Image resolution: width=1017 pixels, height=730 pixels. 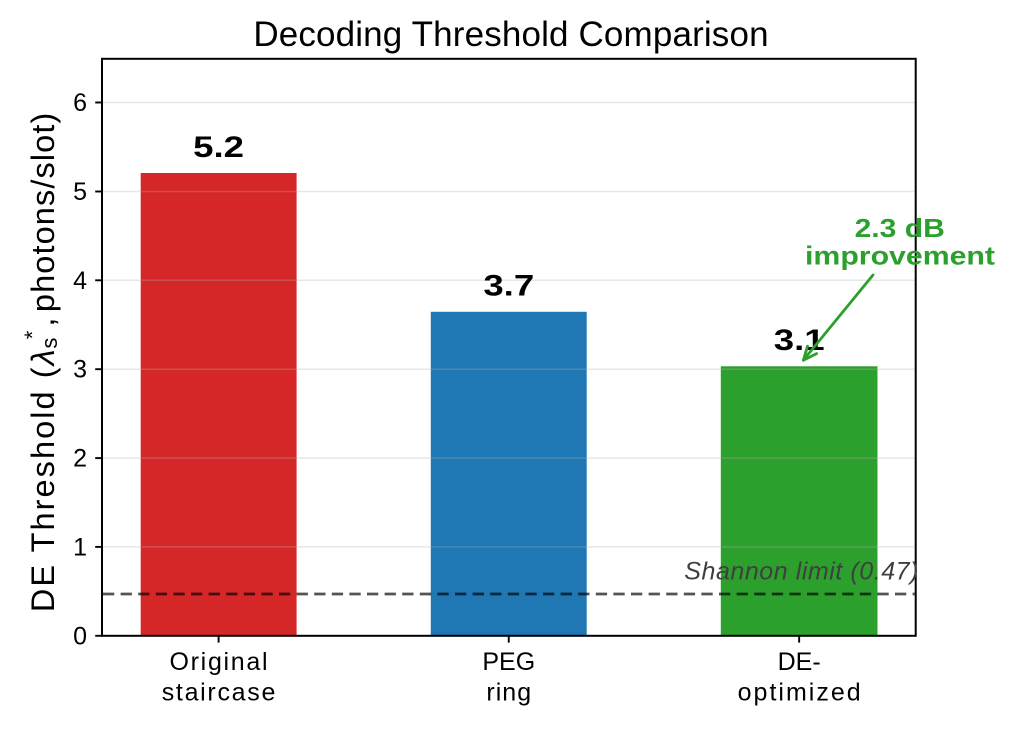 I want to click on svg-text: DE-, so click(x=799, y=662).